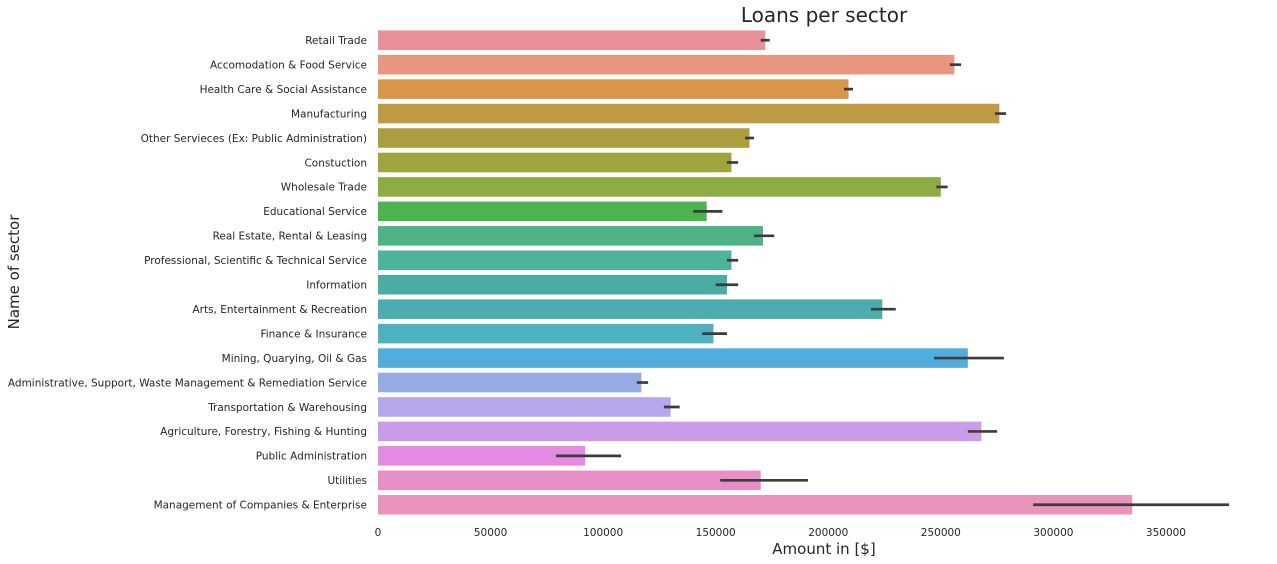 The image size is (1277, 564). What do you see at coordinates (336, 286) in the screenshot?
I see `category-label: Information` at bounding box center [336, 286].